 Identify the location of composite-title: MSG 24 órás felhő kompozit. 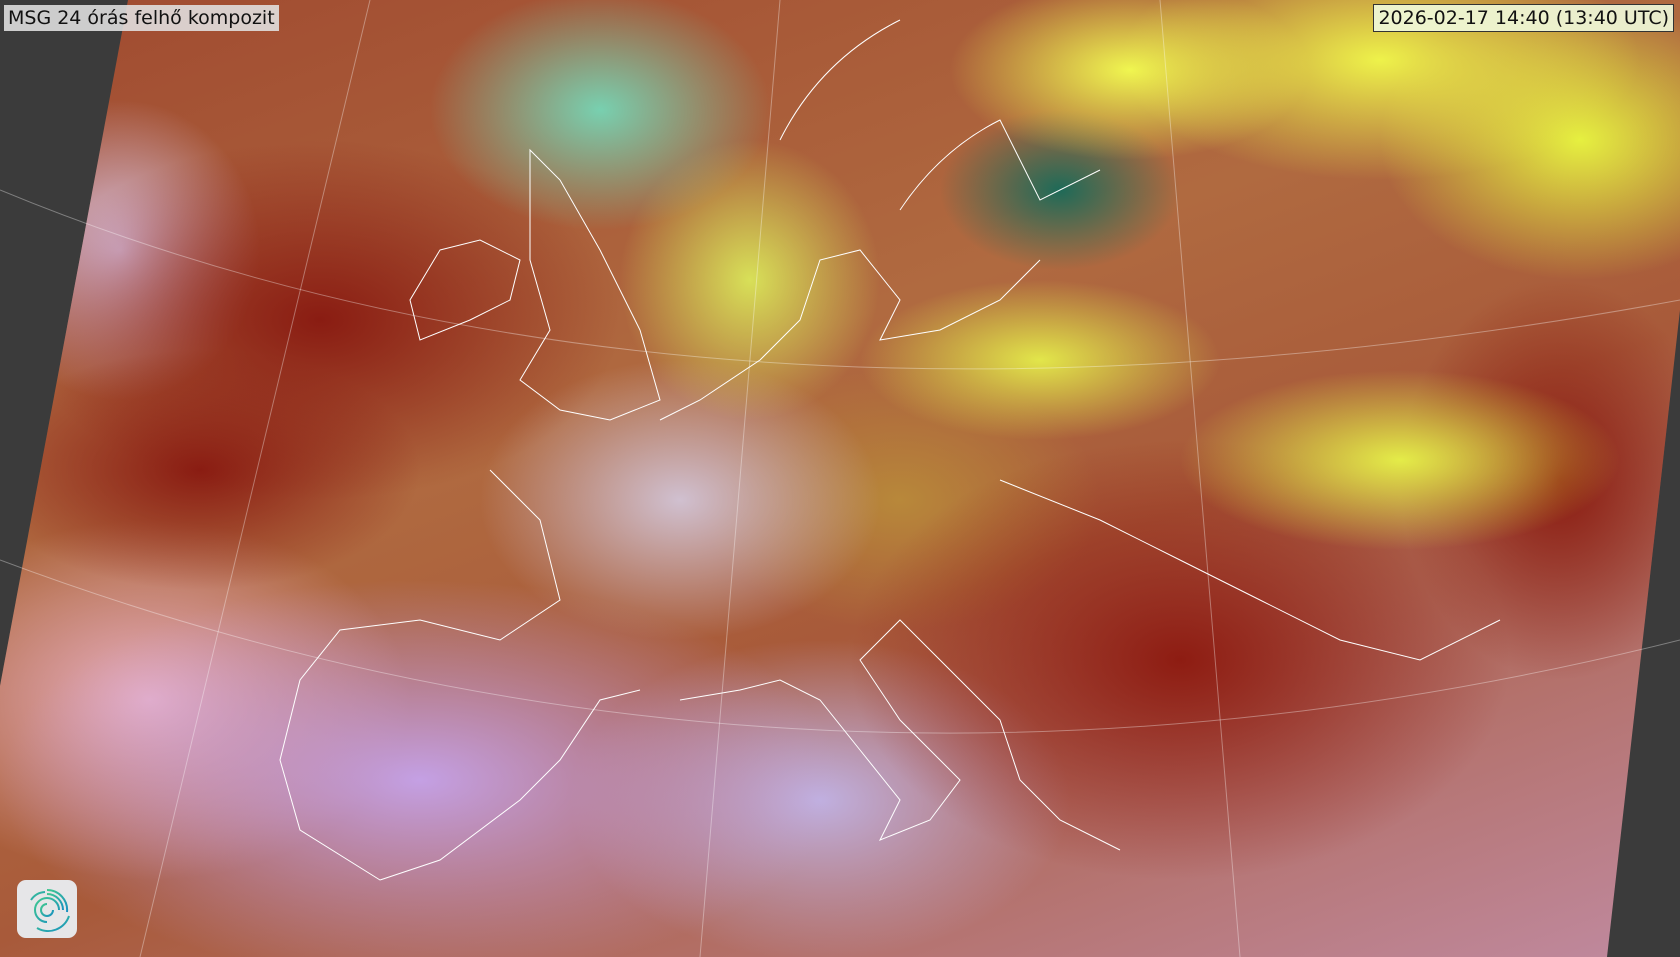
(141, 18).